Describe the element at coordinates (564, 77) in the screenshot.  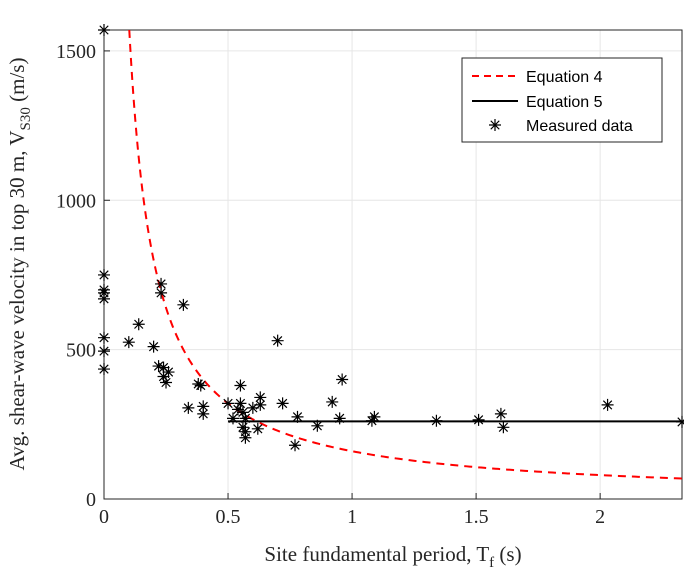
I see `legend-label-equation-4: Equation 4` at that location.